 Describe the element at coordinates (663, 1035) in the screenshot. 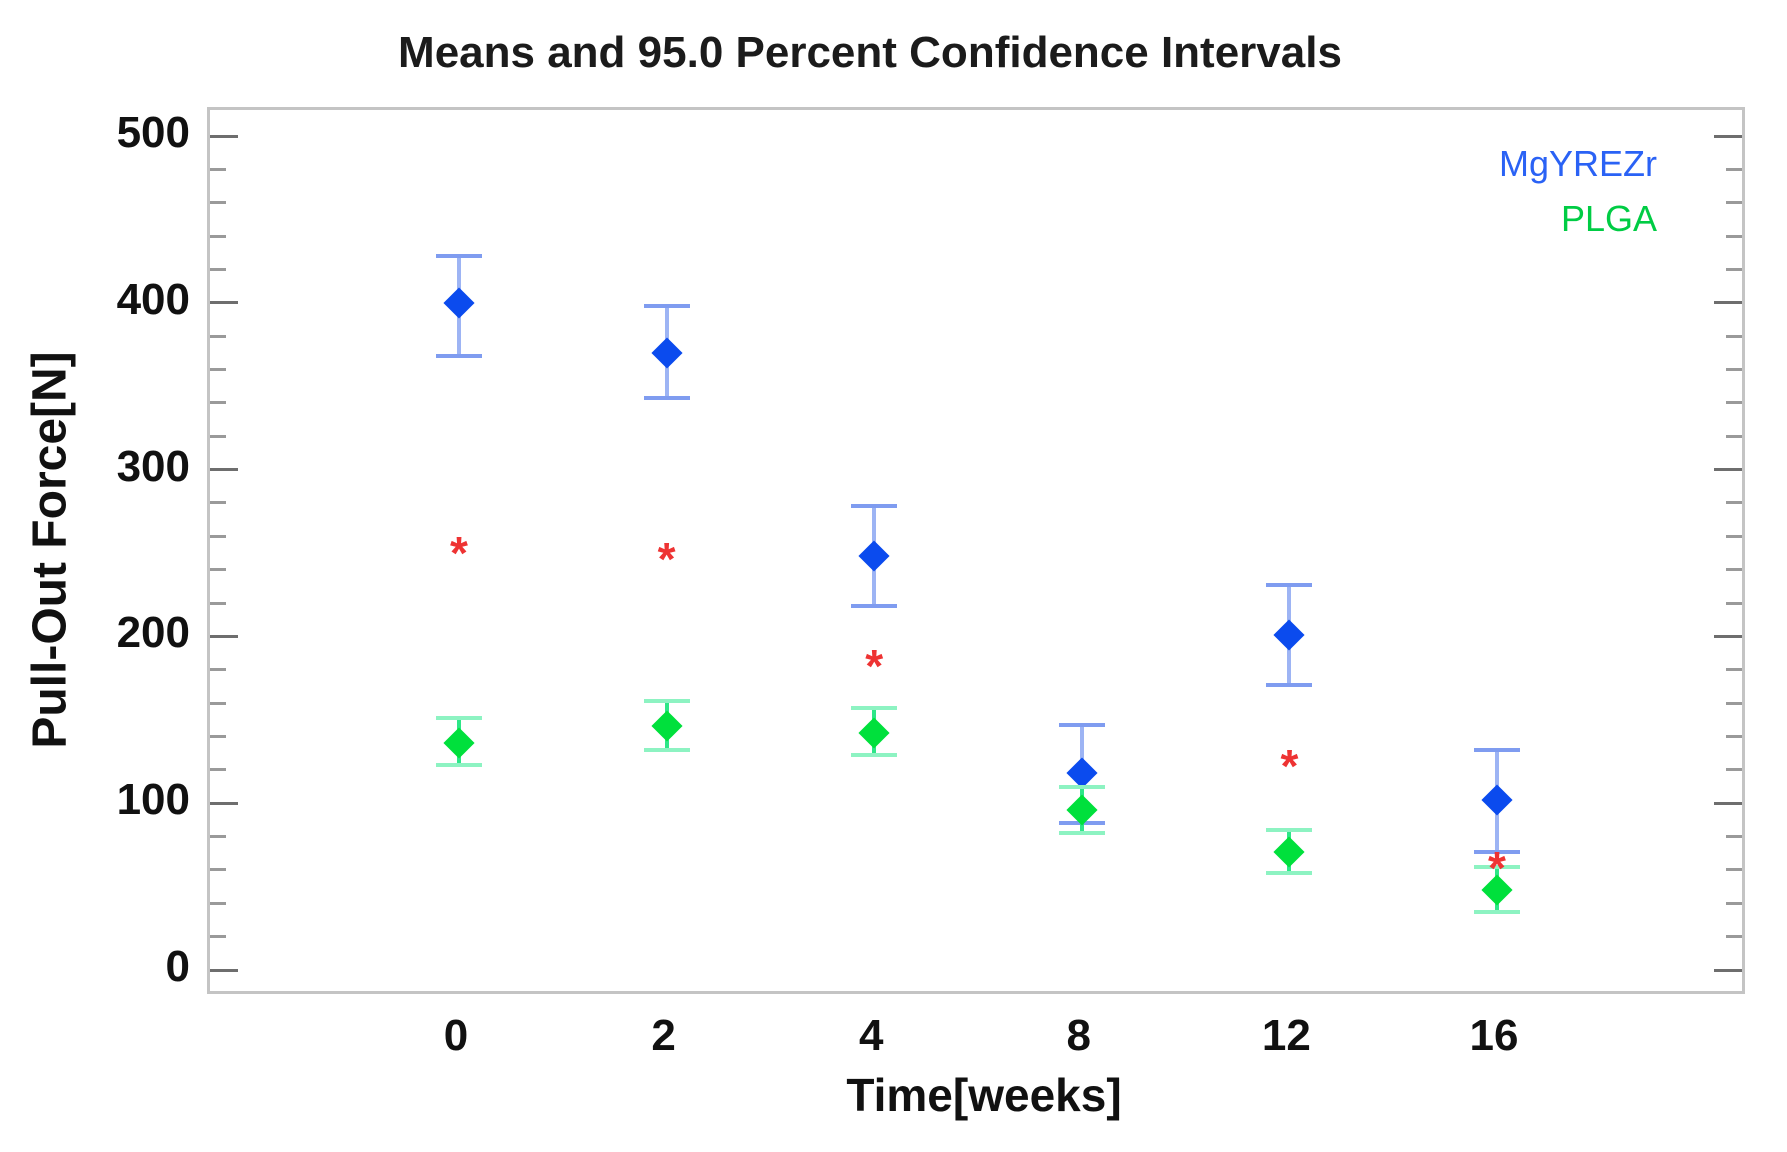

I see `x-tick-label: 2` at that location.